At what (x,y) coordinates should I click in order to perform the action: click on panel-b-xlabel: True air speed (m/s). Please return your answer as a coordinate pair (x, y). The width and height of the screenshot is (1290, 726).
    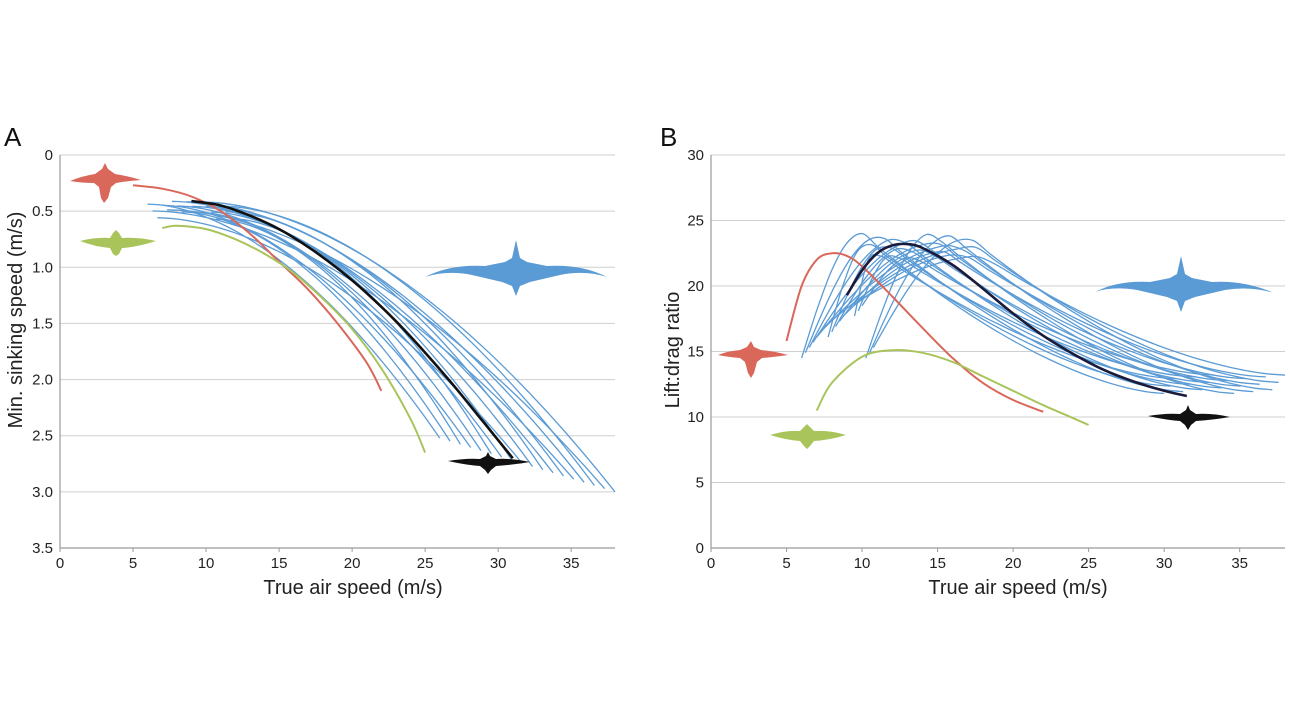
    Looking at the image, I should click on (1017, 588).